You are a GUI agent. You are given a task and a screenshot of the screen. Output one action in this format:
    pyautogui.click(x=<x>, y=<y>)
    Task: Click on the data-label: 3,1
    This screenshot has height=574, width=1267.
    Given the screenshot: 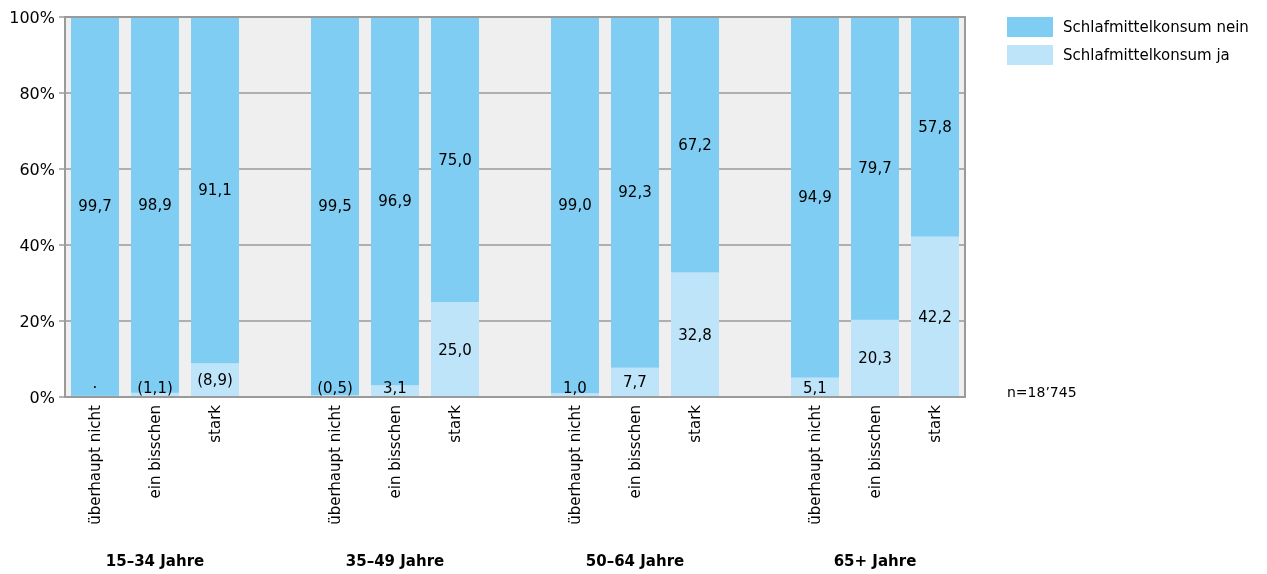 What is the action you would take?
    pyautogui.click(x=395, y=388)
    